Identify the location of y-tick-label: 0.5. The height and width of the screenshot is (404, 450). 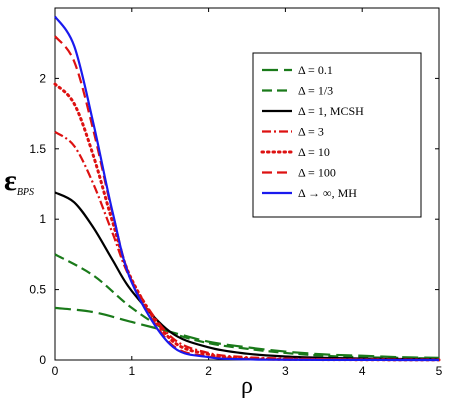
(37, 290).